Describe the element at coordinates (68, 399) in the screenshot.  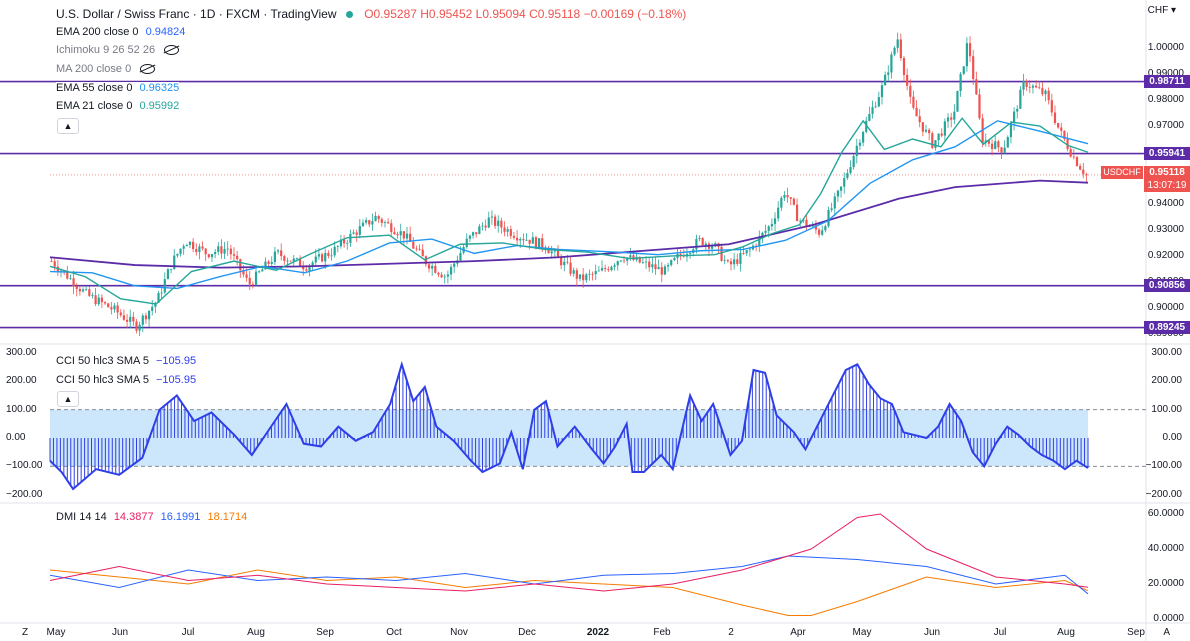
I see `collapse-cci-legend-button: ▲` at that location.